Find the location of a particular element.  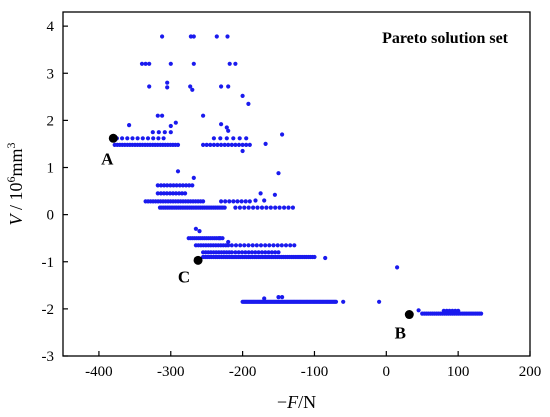

x-axis-label: −F/N is located at coordinates (296, 402).